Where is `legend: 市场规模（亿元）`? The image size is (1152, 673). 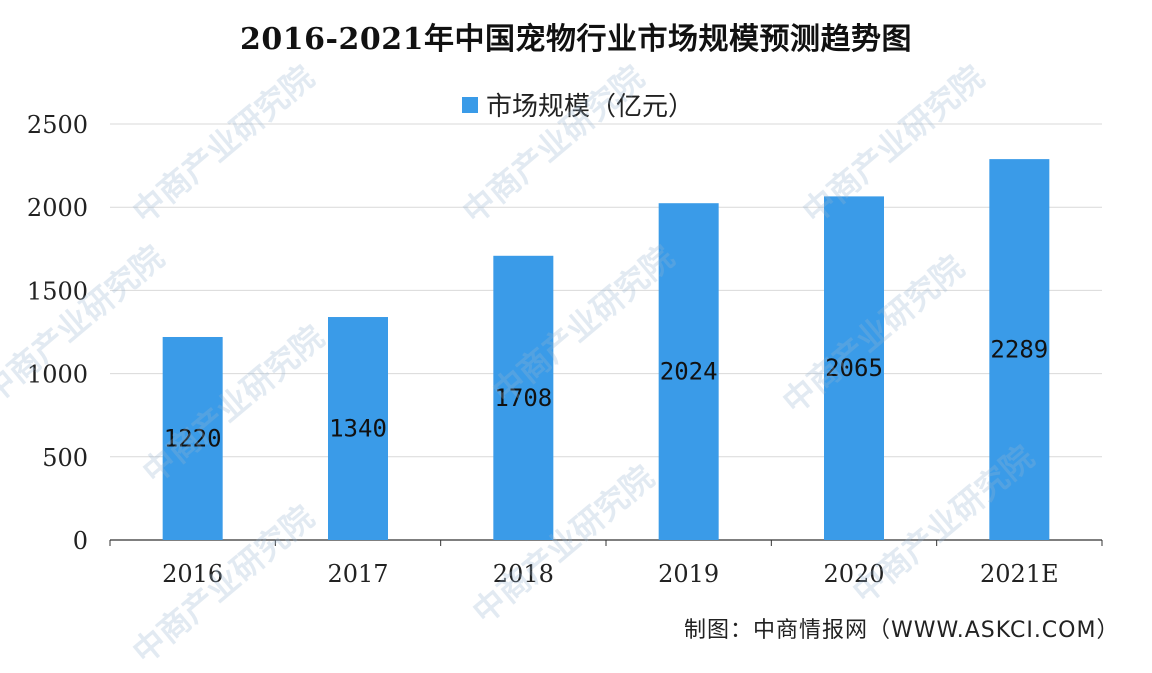 legend: 市场规模（亿元） is located at coordinates (578, 104).